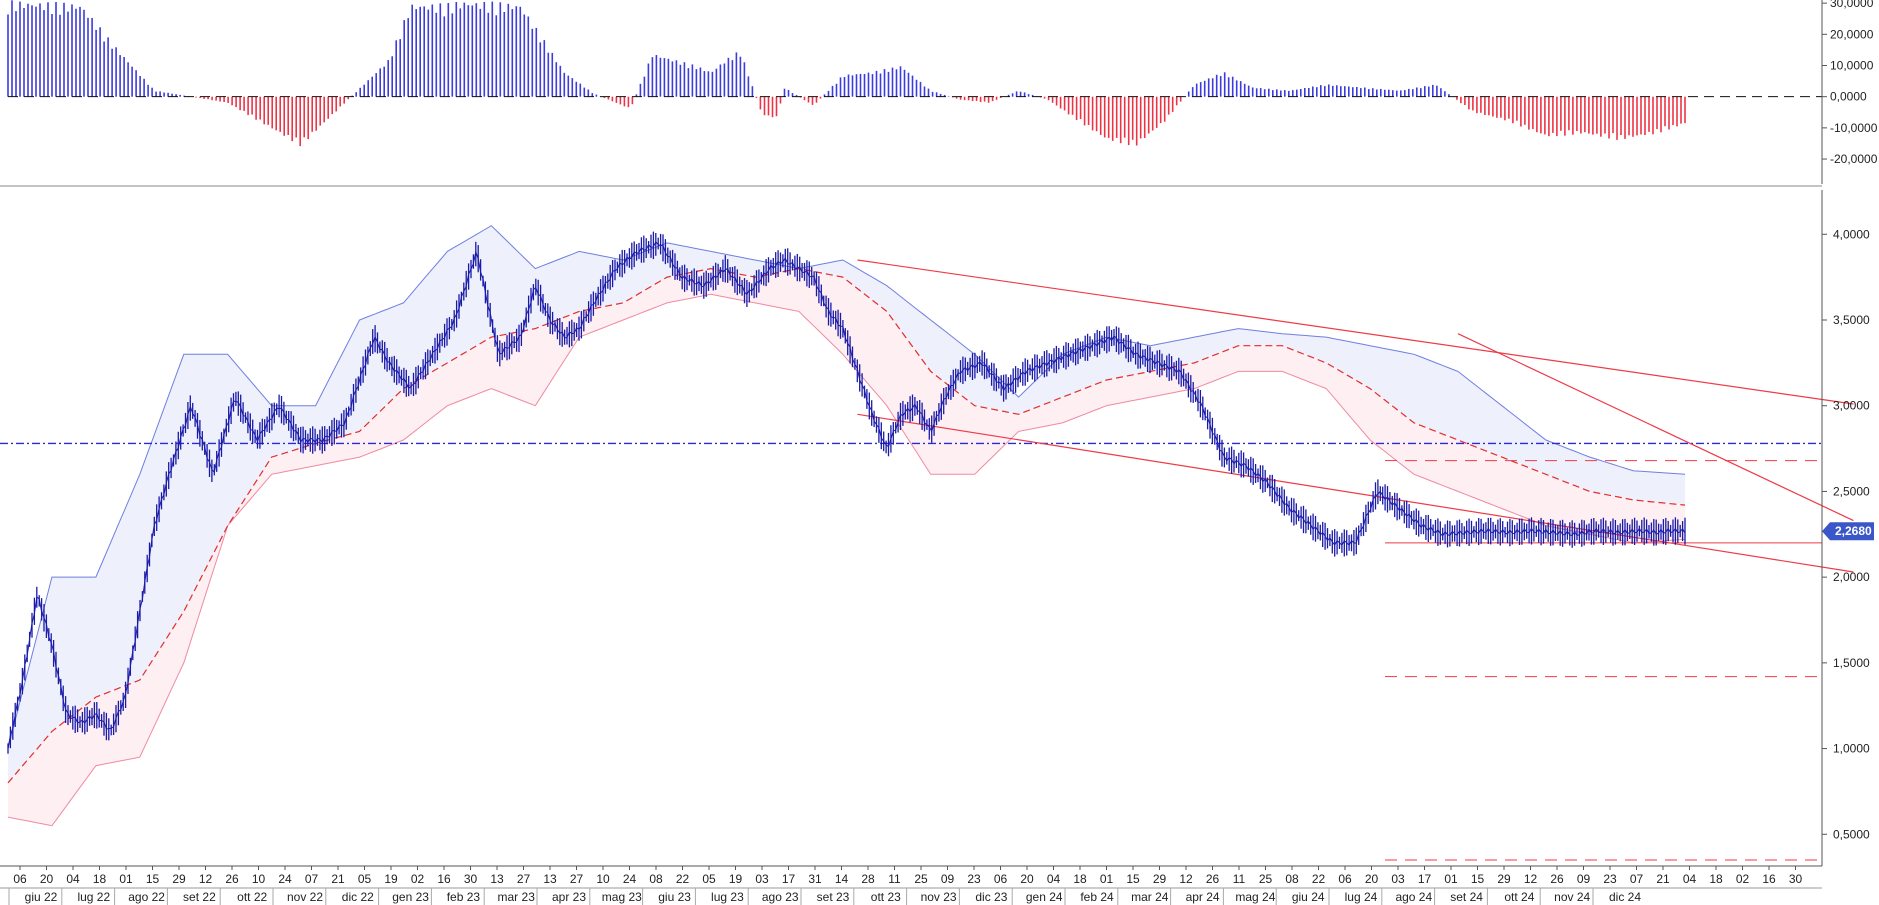 The width and height of the screenshot is (1879, 905). What do you see at coordinates (1266, 879) in the screenshot?
I see `x-day-tick-label: 25` at bounding box center [1266, 879].